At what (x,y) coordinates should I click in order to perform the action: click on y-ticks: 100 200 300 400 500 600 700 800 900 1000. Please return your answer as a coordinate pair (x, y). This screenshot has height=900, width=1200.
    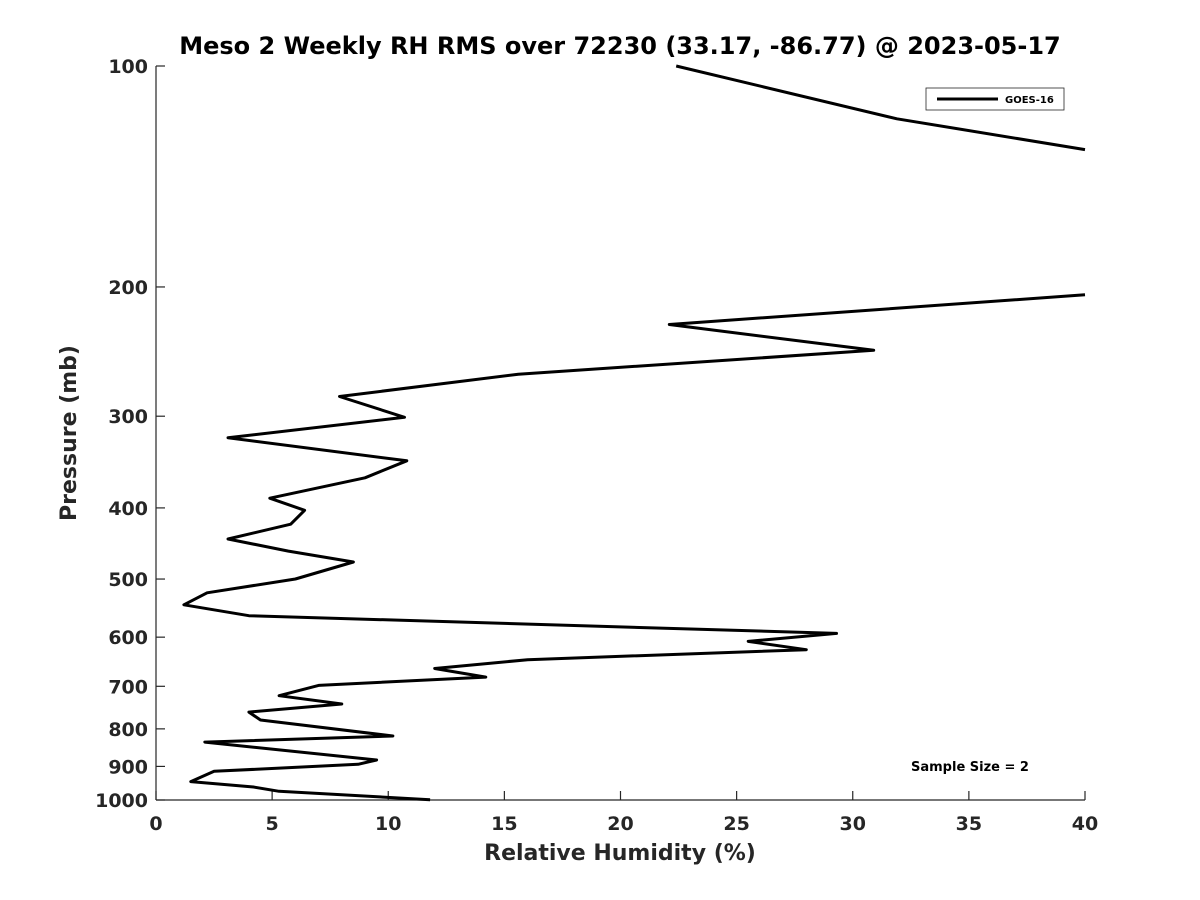
    Looking at the image, I should click on (130, 434).